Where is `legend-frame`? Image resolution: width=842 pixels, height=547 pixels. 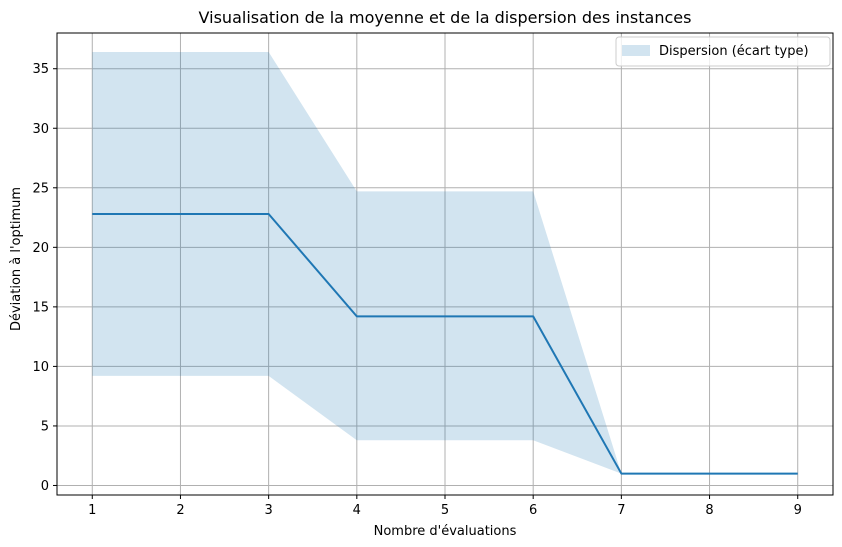
legend-frame is located at coordinates (723, 51).